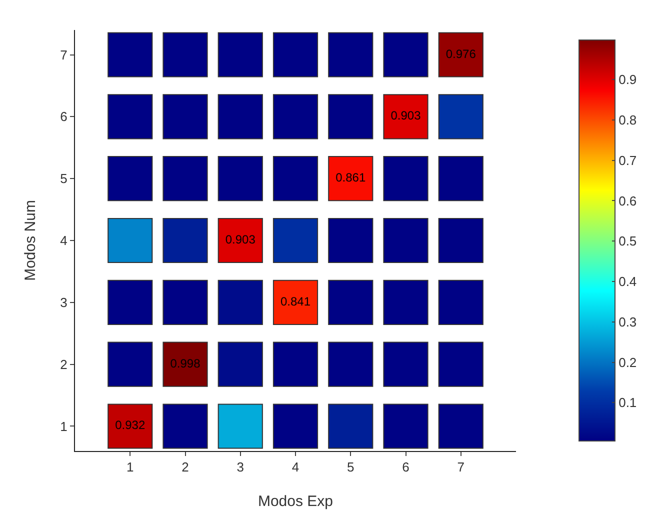  Describe the element at coordinates (627, 402) in the screenshot. I see `color-bar-label: 0.1` at that location.